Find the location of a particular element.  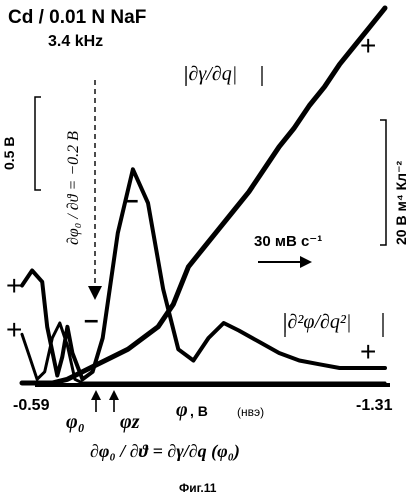

x-axis-unit: , В is located at coordinates (199, 411).